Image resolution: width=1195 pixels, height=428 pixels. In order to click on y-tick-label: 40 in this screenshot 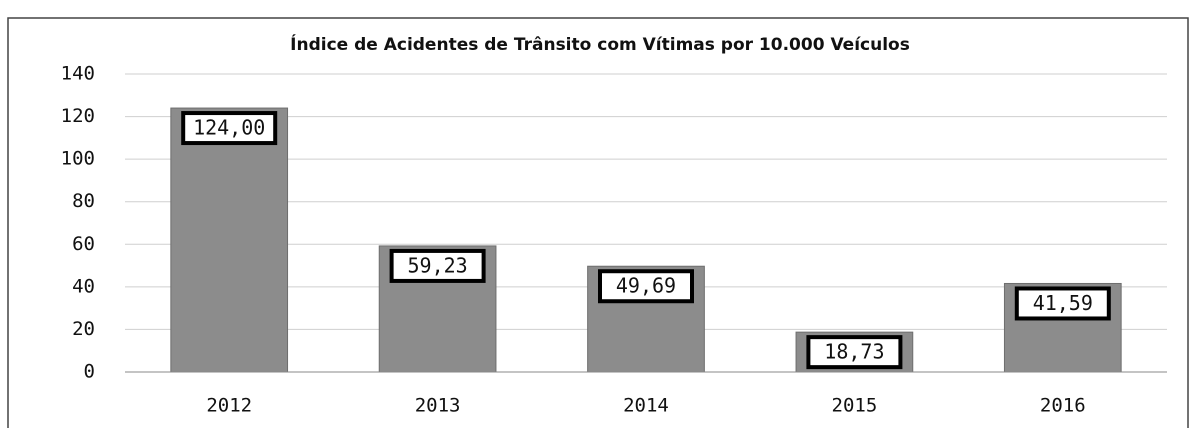, I will do `click(83, 286)`.